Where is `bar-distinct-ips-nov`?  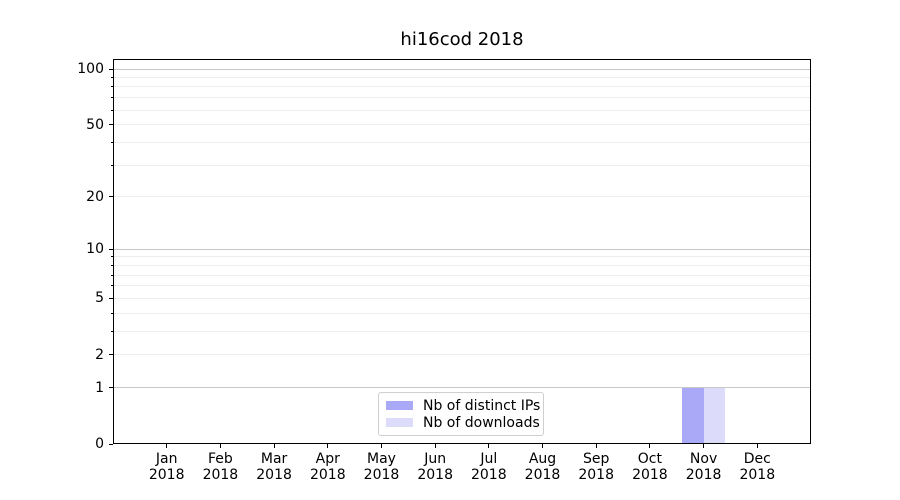 bar-distinct-ips-nov is located at coordinates (693, 415).